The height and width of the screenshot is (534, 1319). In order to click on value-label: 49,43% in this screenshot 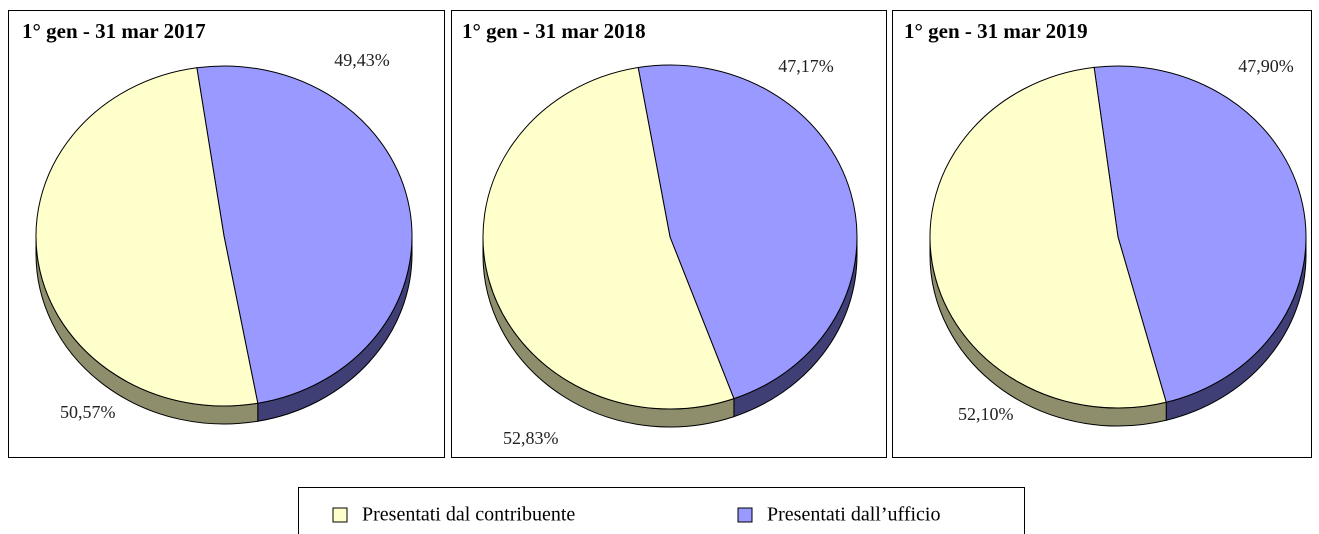, I will do `click(362, 60)`.